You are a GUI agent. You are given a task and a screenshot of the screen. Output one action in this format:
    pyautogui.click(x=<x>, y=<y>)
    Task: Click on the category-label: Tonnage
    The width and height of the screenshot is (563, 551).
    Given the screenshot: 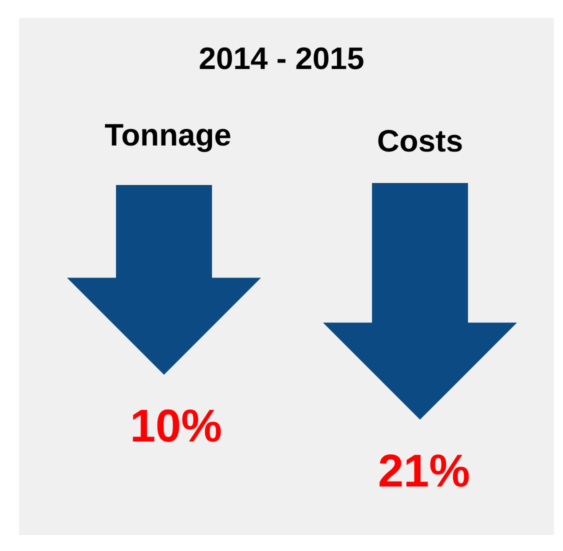 What is the action you would take?
    pyautogui.click(x=168, y=135)
    